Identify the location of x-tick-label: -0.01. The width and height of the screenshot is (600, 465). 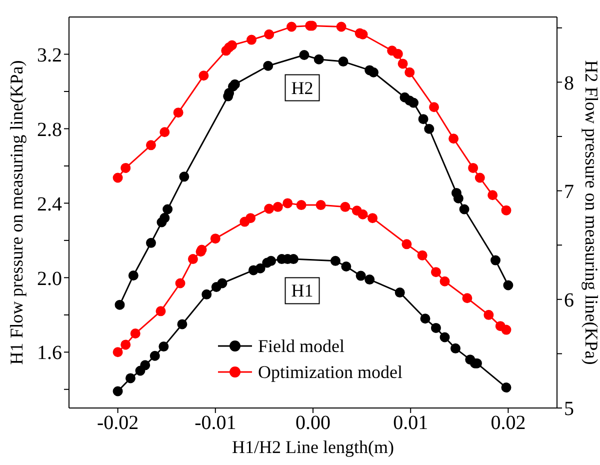
(215, 423).